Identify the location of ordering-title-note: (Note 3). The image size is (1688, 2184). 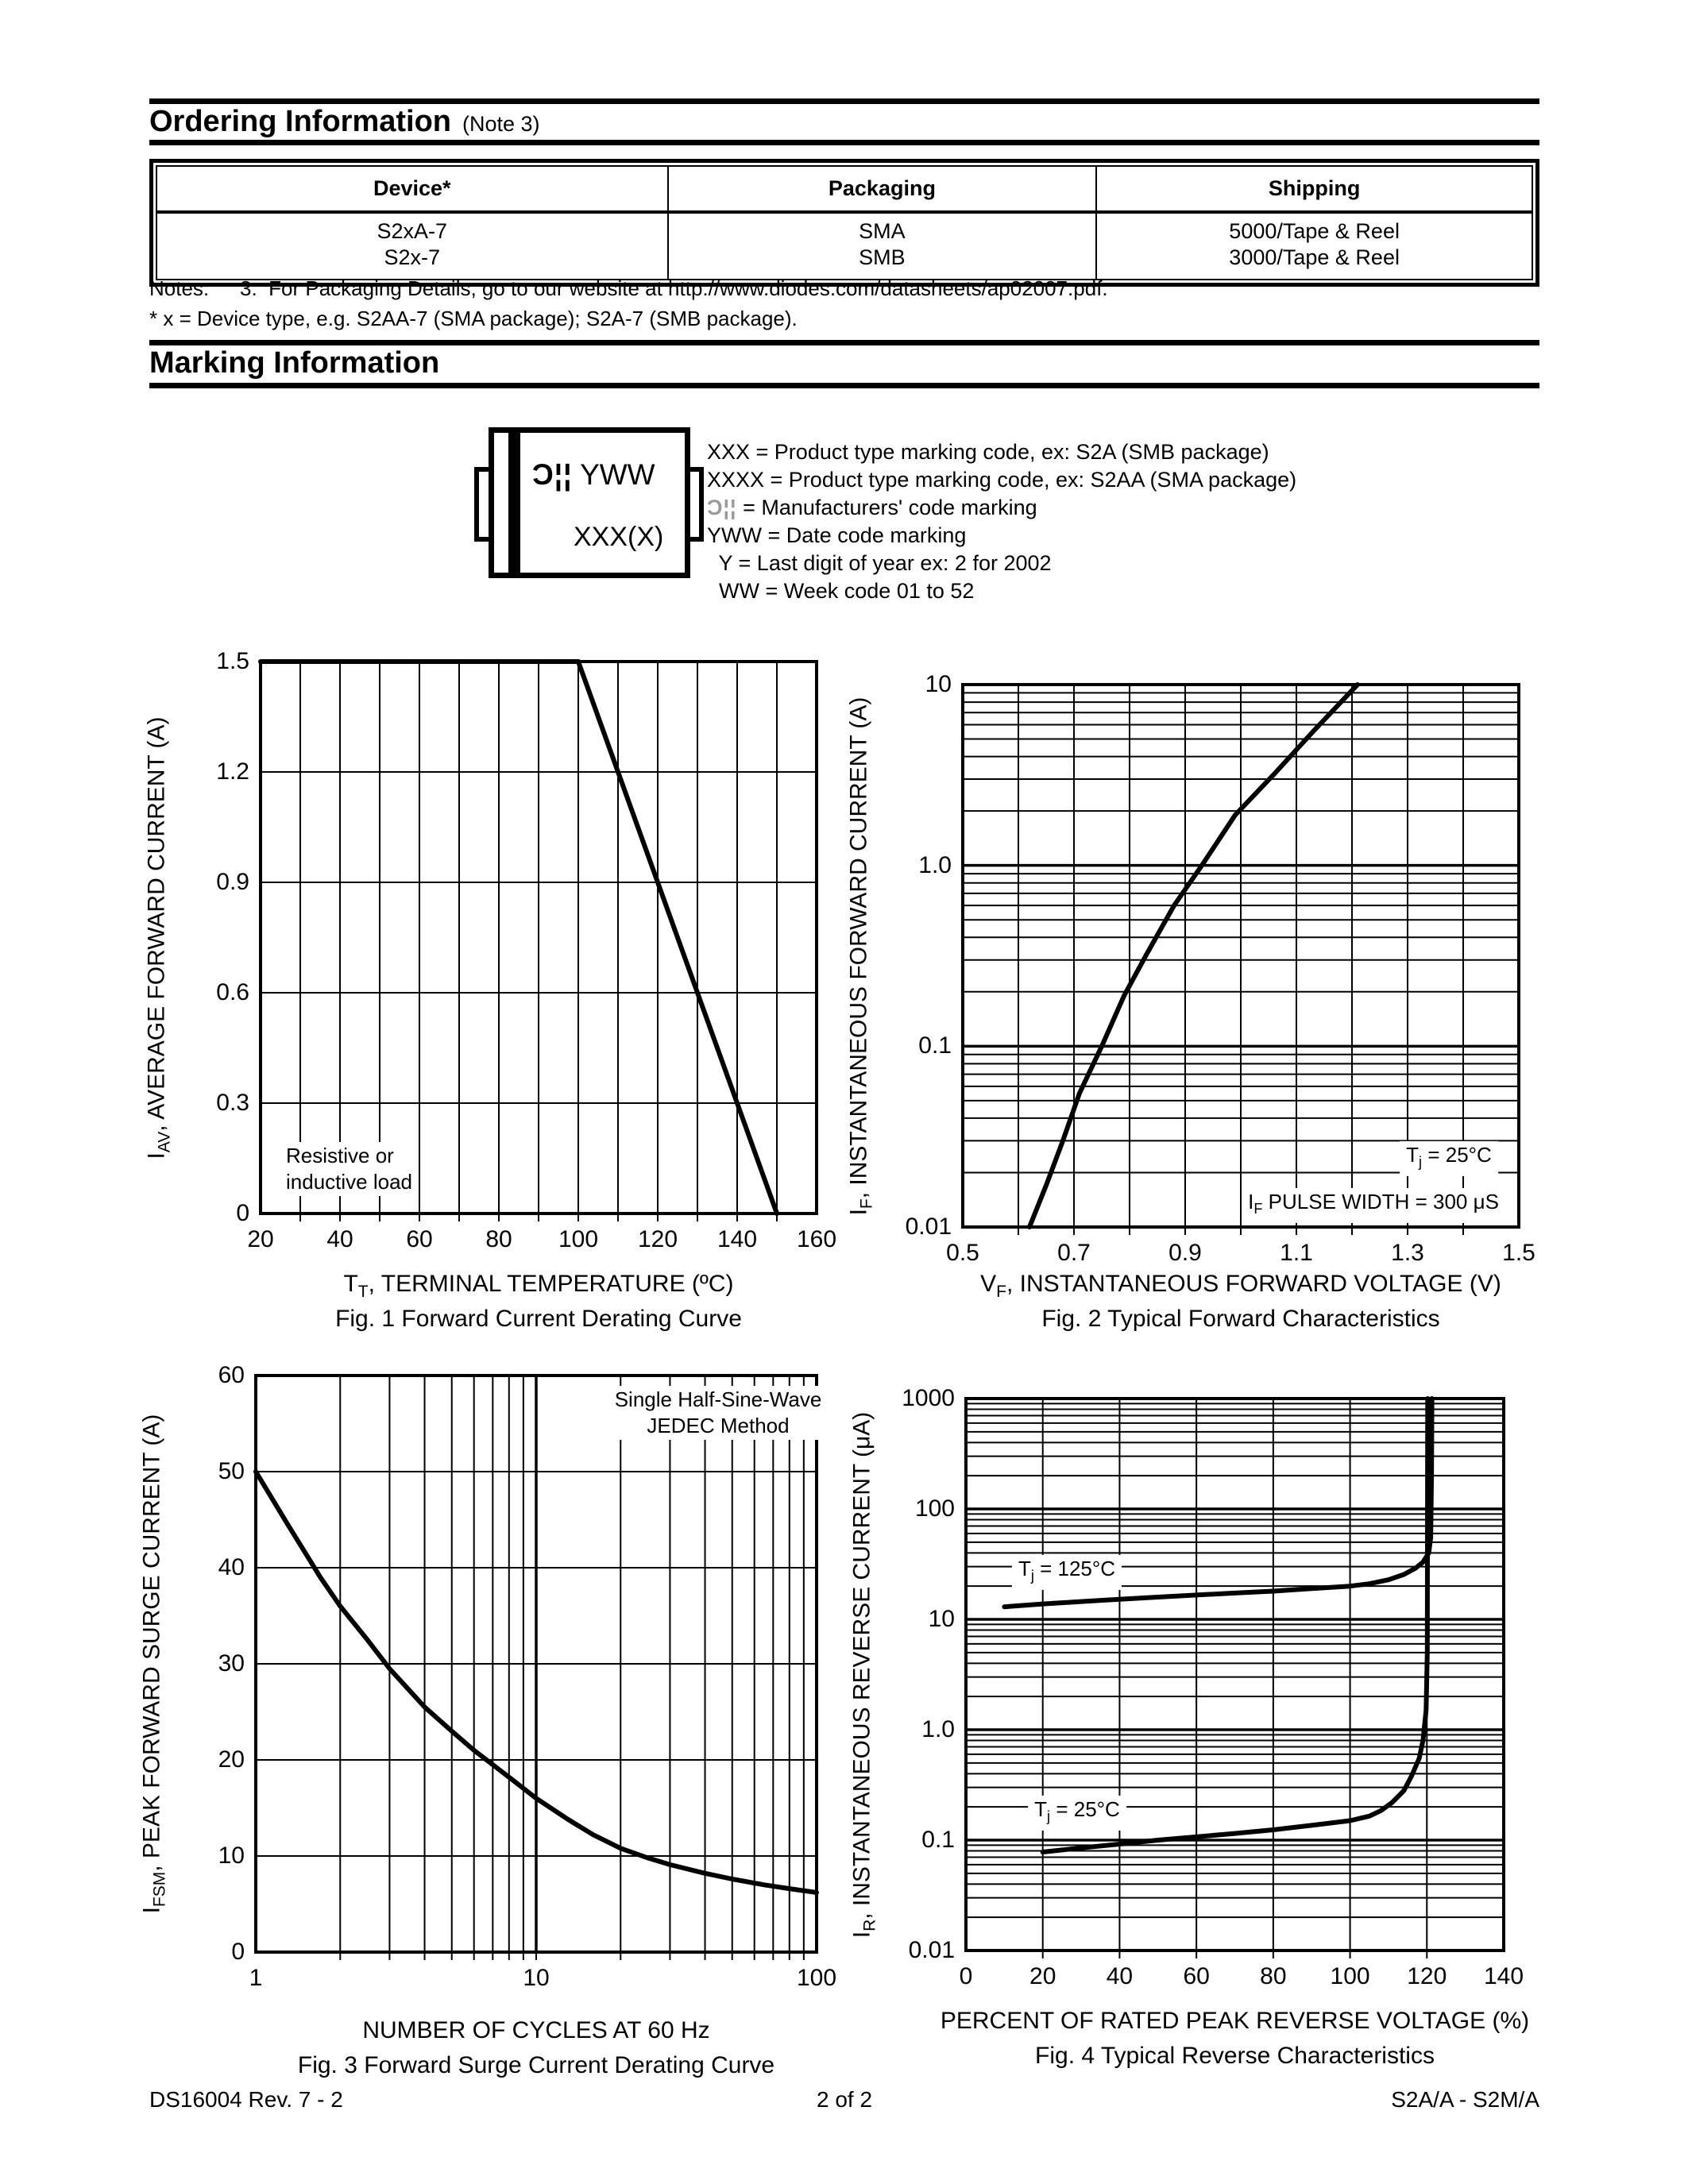
(501, 124).